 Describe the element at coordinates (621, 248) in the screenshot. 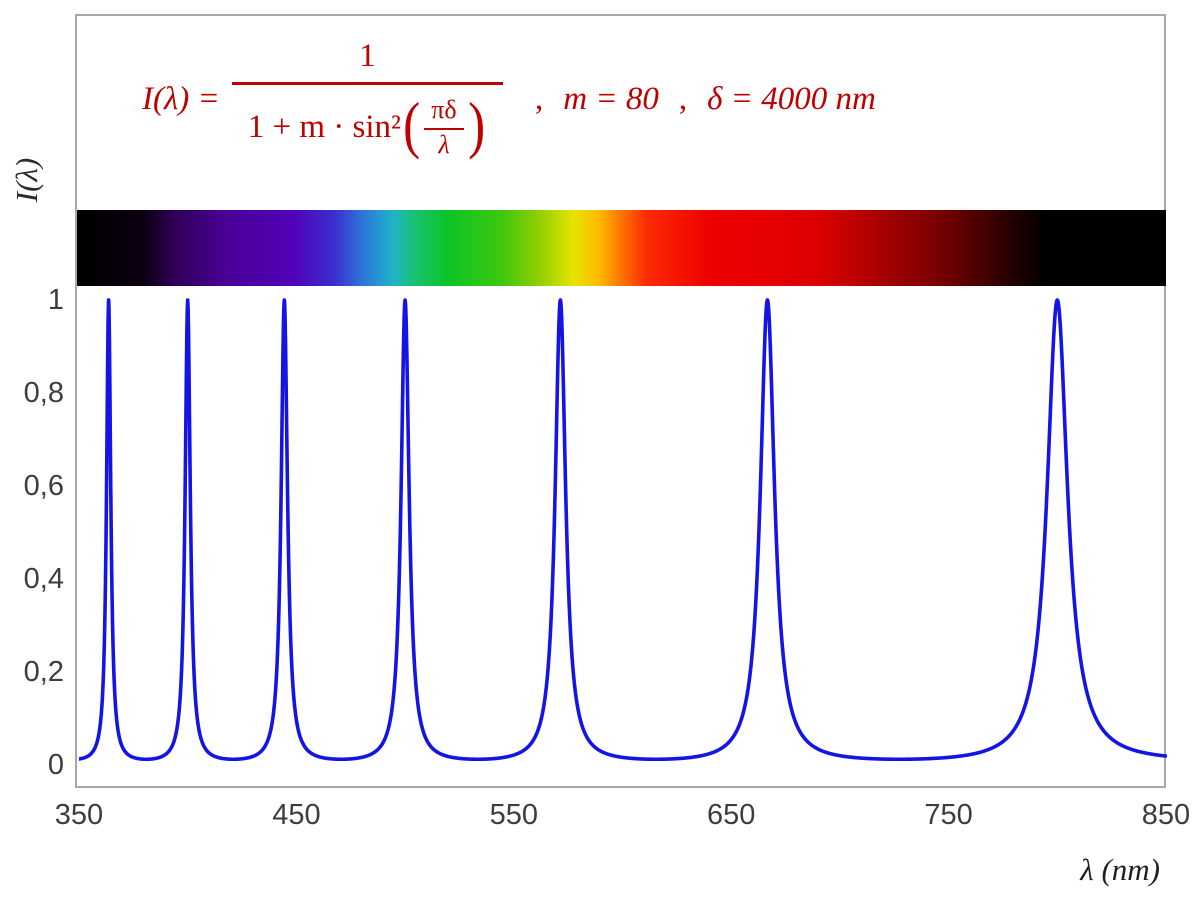

I see `spectrum-bar` at that location.